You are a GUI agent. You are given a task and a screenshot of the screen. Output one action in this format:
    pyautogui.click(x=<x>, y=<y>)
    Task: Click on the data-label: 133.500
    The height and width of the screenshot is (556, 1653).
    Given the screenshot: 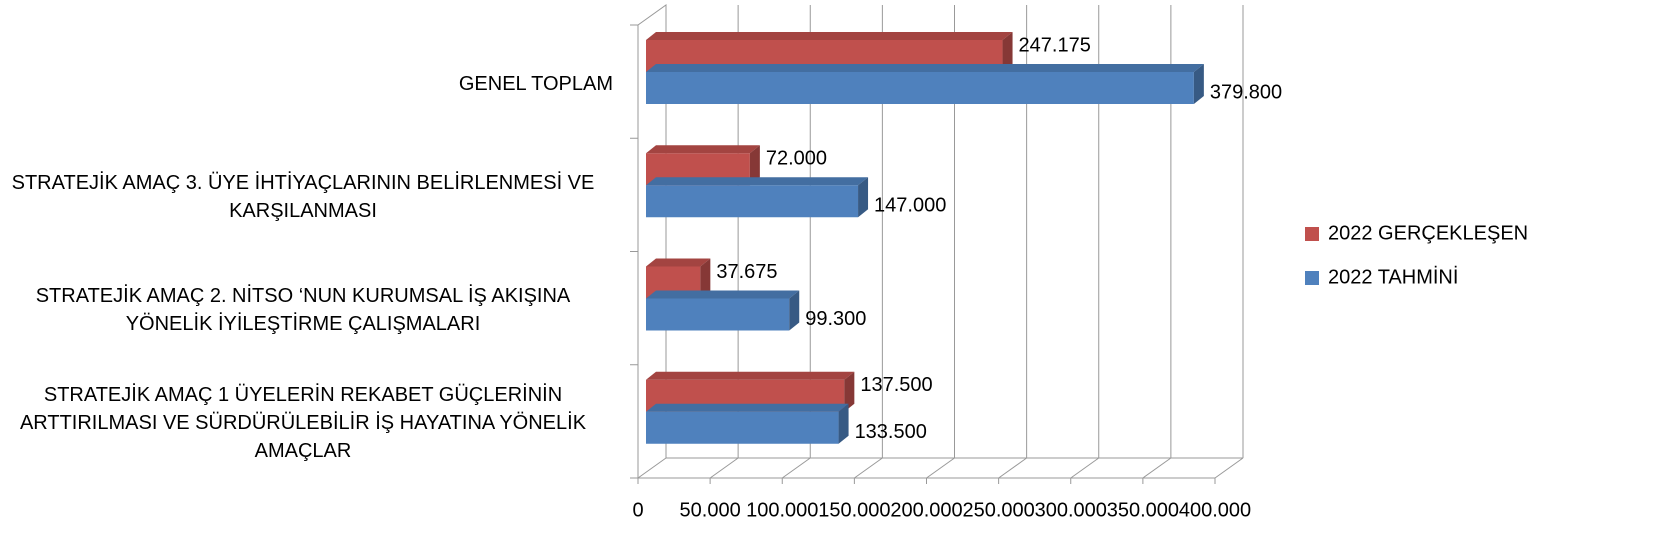 What is the action you would take?
    pyautogui.click(x=891, y=432)
    